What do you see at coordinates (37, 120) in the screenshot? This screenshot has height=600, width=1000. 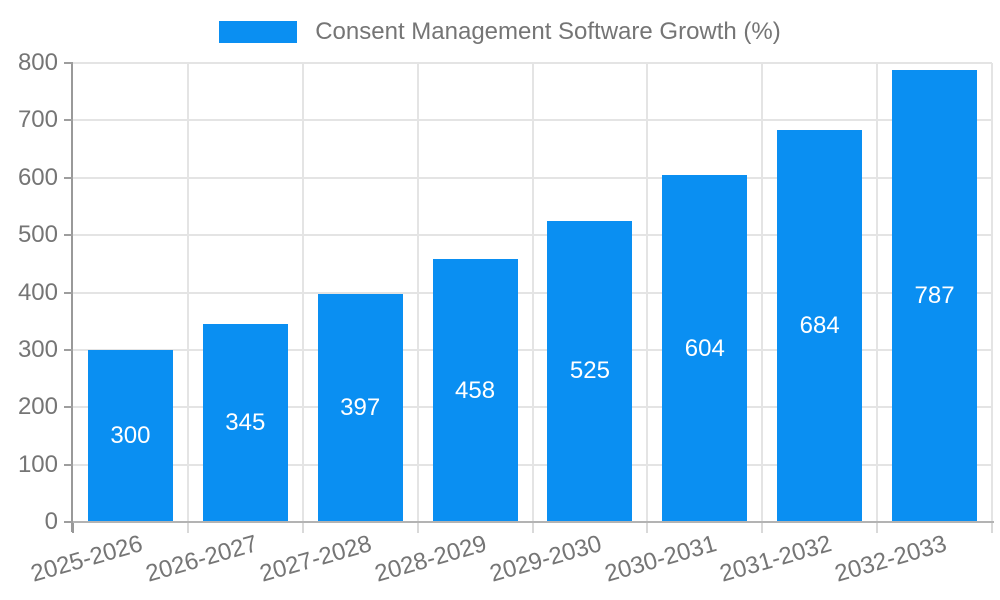 I see `y-axis-tick-label: 700` at bounding box center [37, 120].